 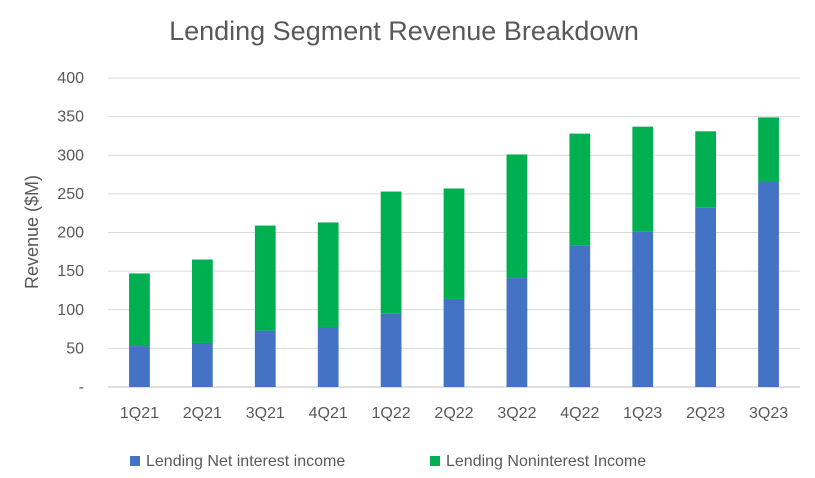 I want to click on y-tick-label: 50, so click(x=75, y=348).